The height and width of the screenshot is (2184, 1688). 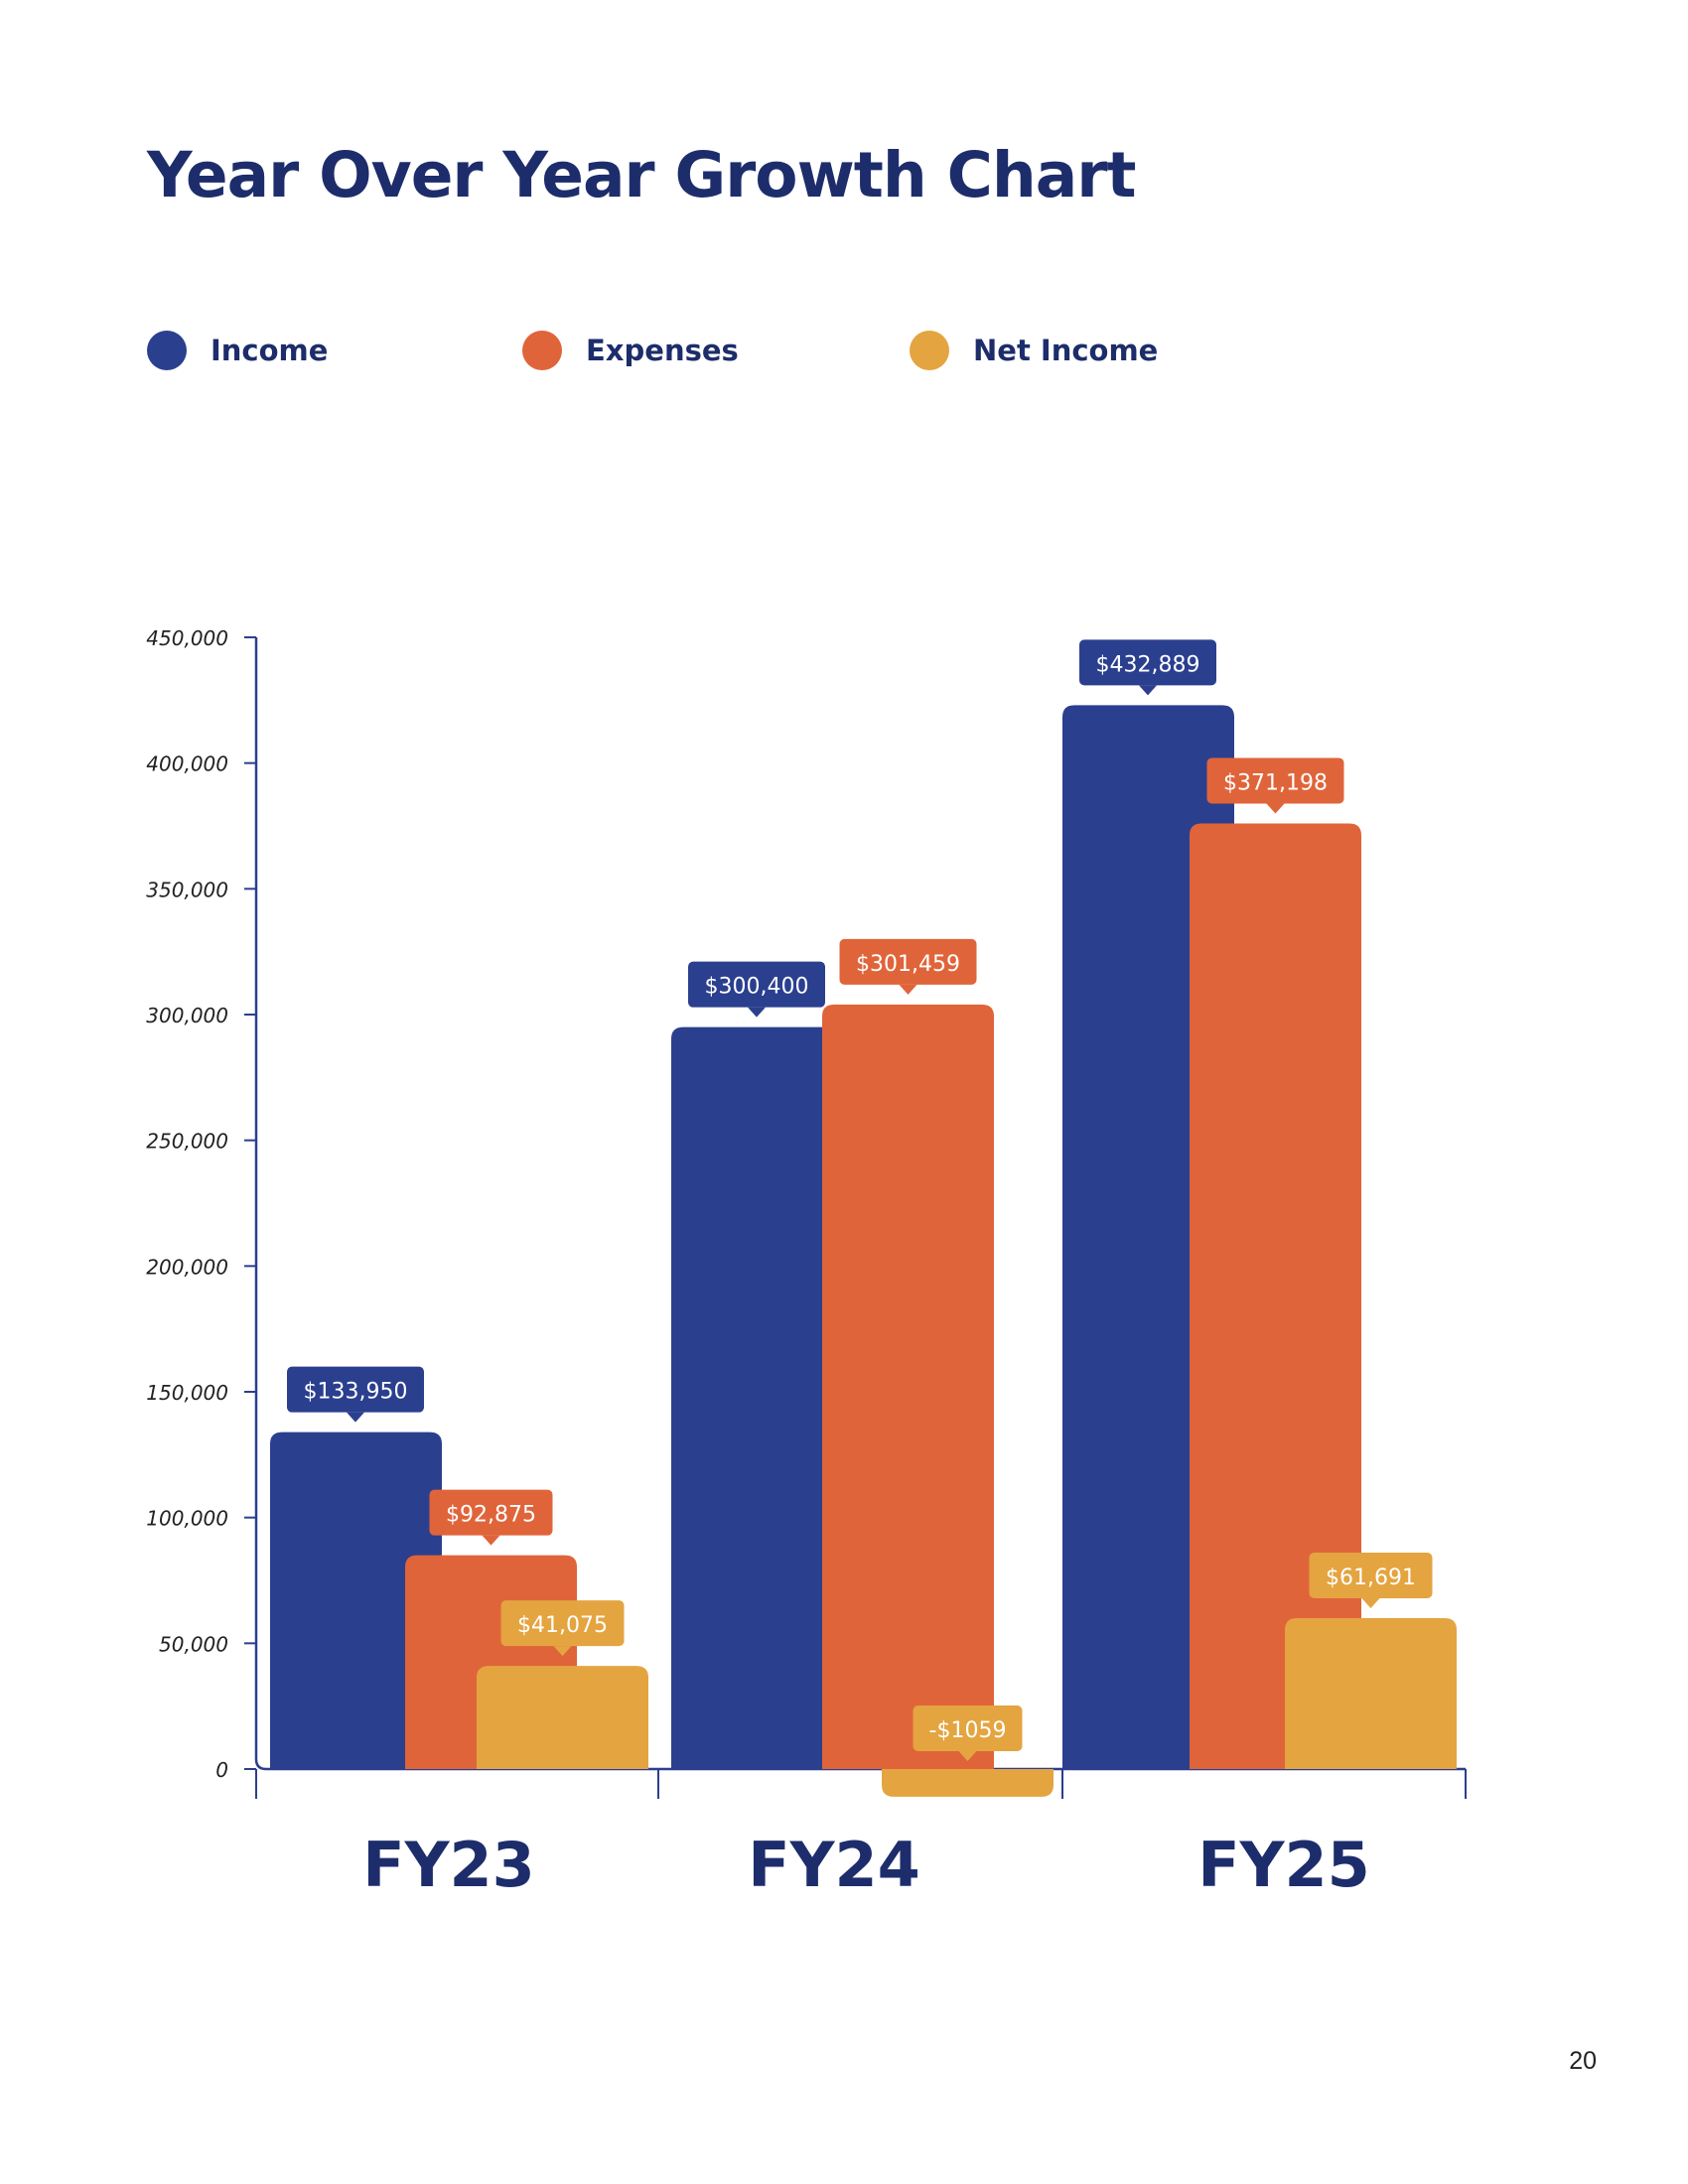 I want to click on y-tick-label: 200,000, so click(x=187, y=1267).